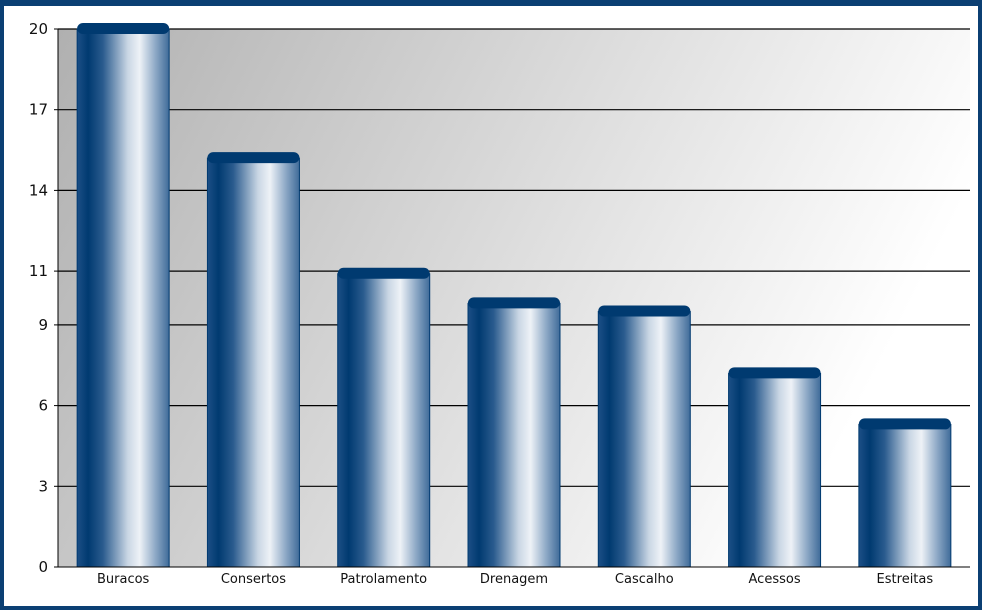  I want to click on x-tick-label: Buracos, so click(123, 579).